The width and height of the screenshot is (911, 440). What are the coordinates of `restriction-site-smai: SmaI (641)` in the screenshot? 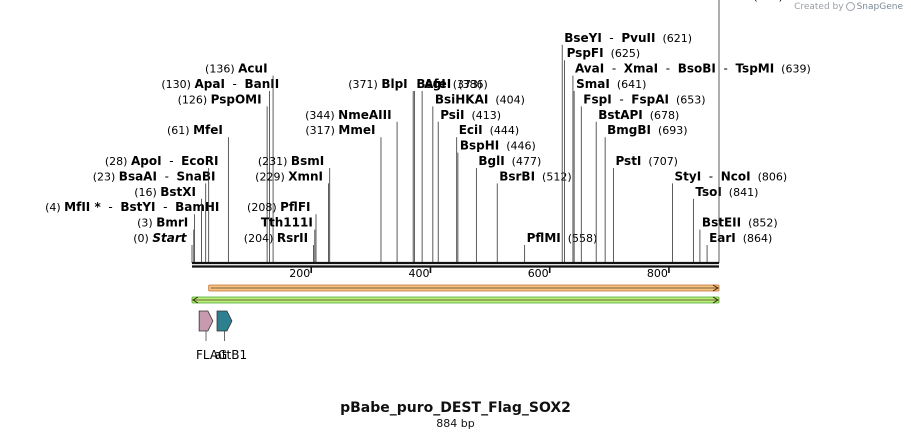 It's located at (609, 170).